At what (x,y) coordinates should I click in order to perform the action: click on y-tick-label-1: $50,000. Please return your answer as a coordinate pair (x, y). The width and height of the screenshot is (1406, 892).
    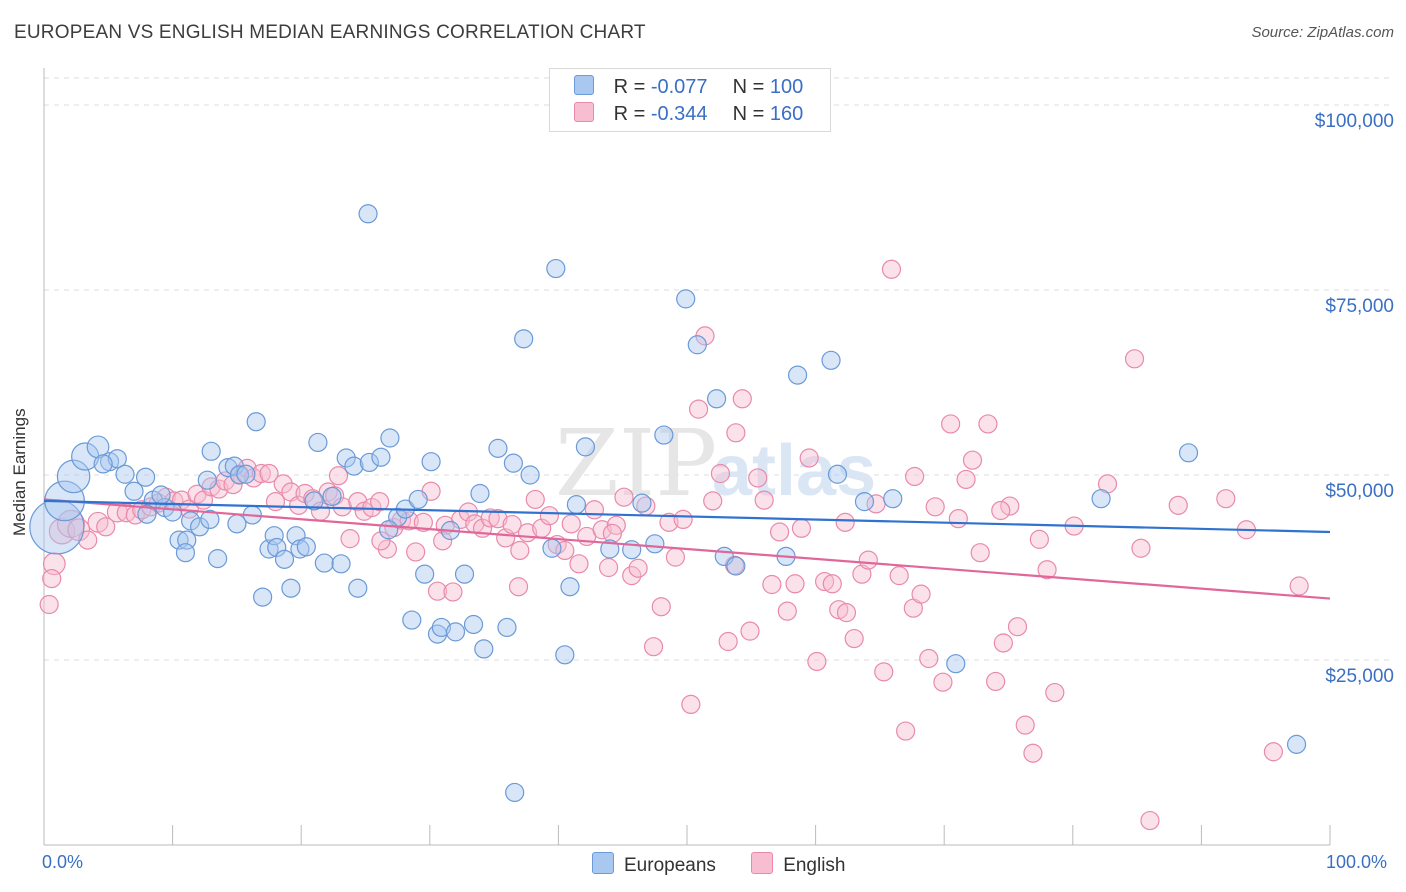
    Looking at the image, I should click on (1359, 491).